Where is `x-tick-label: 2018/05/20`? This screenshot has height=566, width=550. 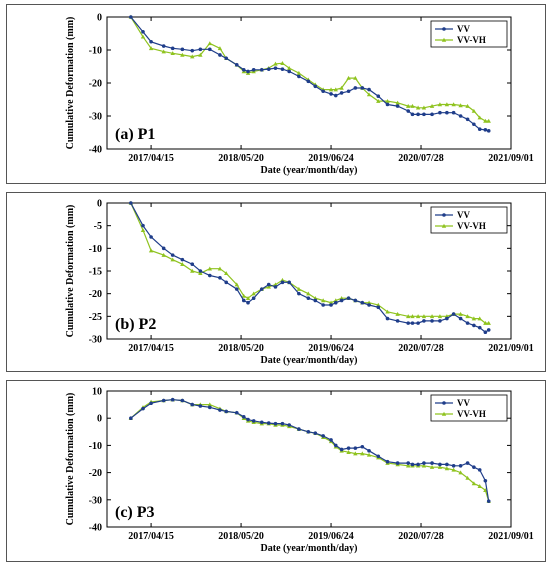 x-tick-label: 2018/05/20 is located at coordinates (241, 158).